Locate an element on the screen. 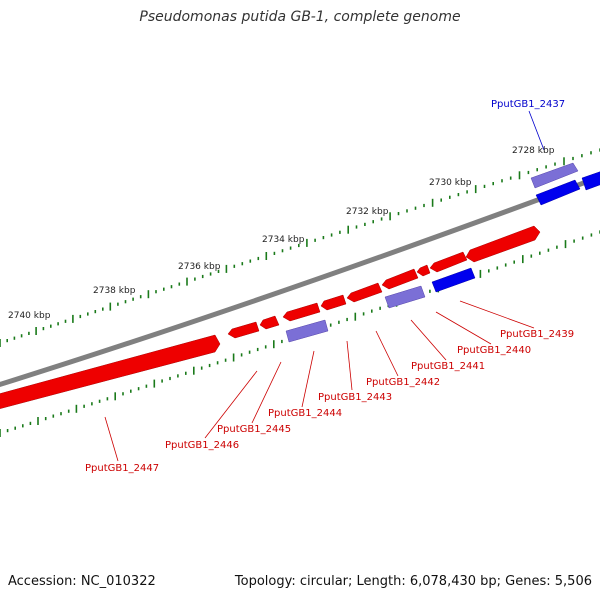 Image resolution: width=600 pixels, height=600 pixels. gene-label-PputGB1_2441: PputGB1_2441 is located at coordinates (448, 366).